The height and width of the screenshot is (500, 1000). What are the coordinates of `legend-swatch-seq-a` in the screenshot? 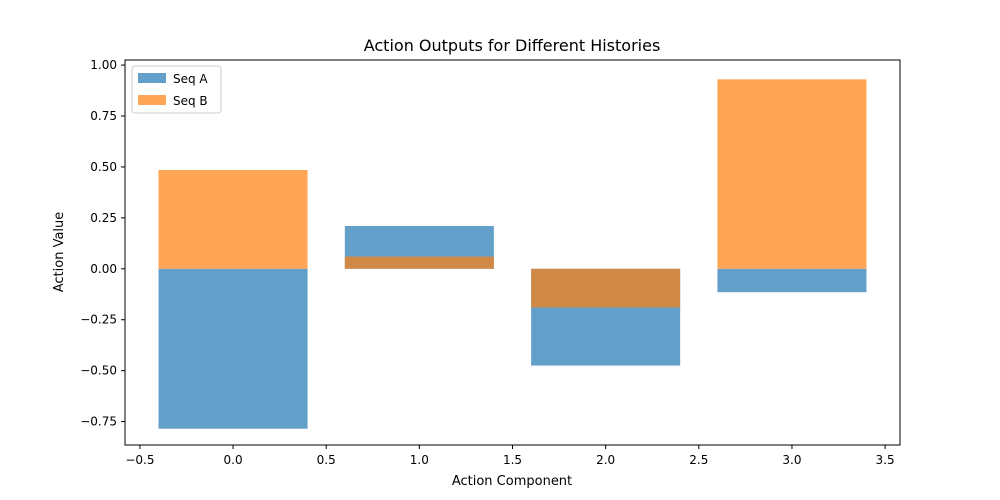 It's located at (152, 78).